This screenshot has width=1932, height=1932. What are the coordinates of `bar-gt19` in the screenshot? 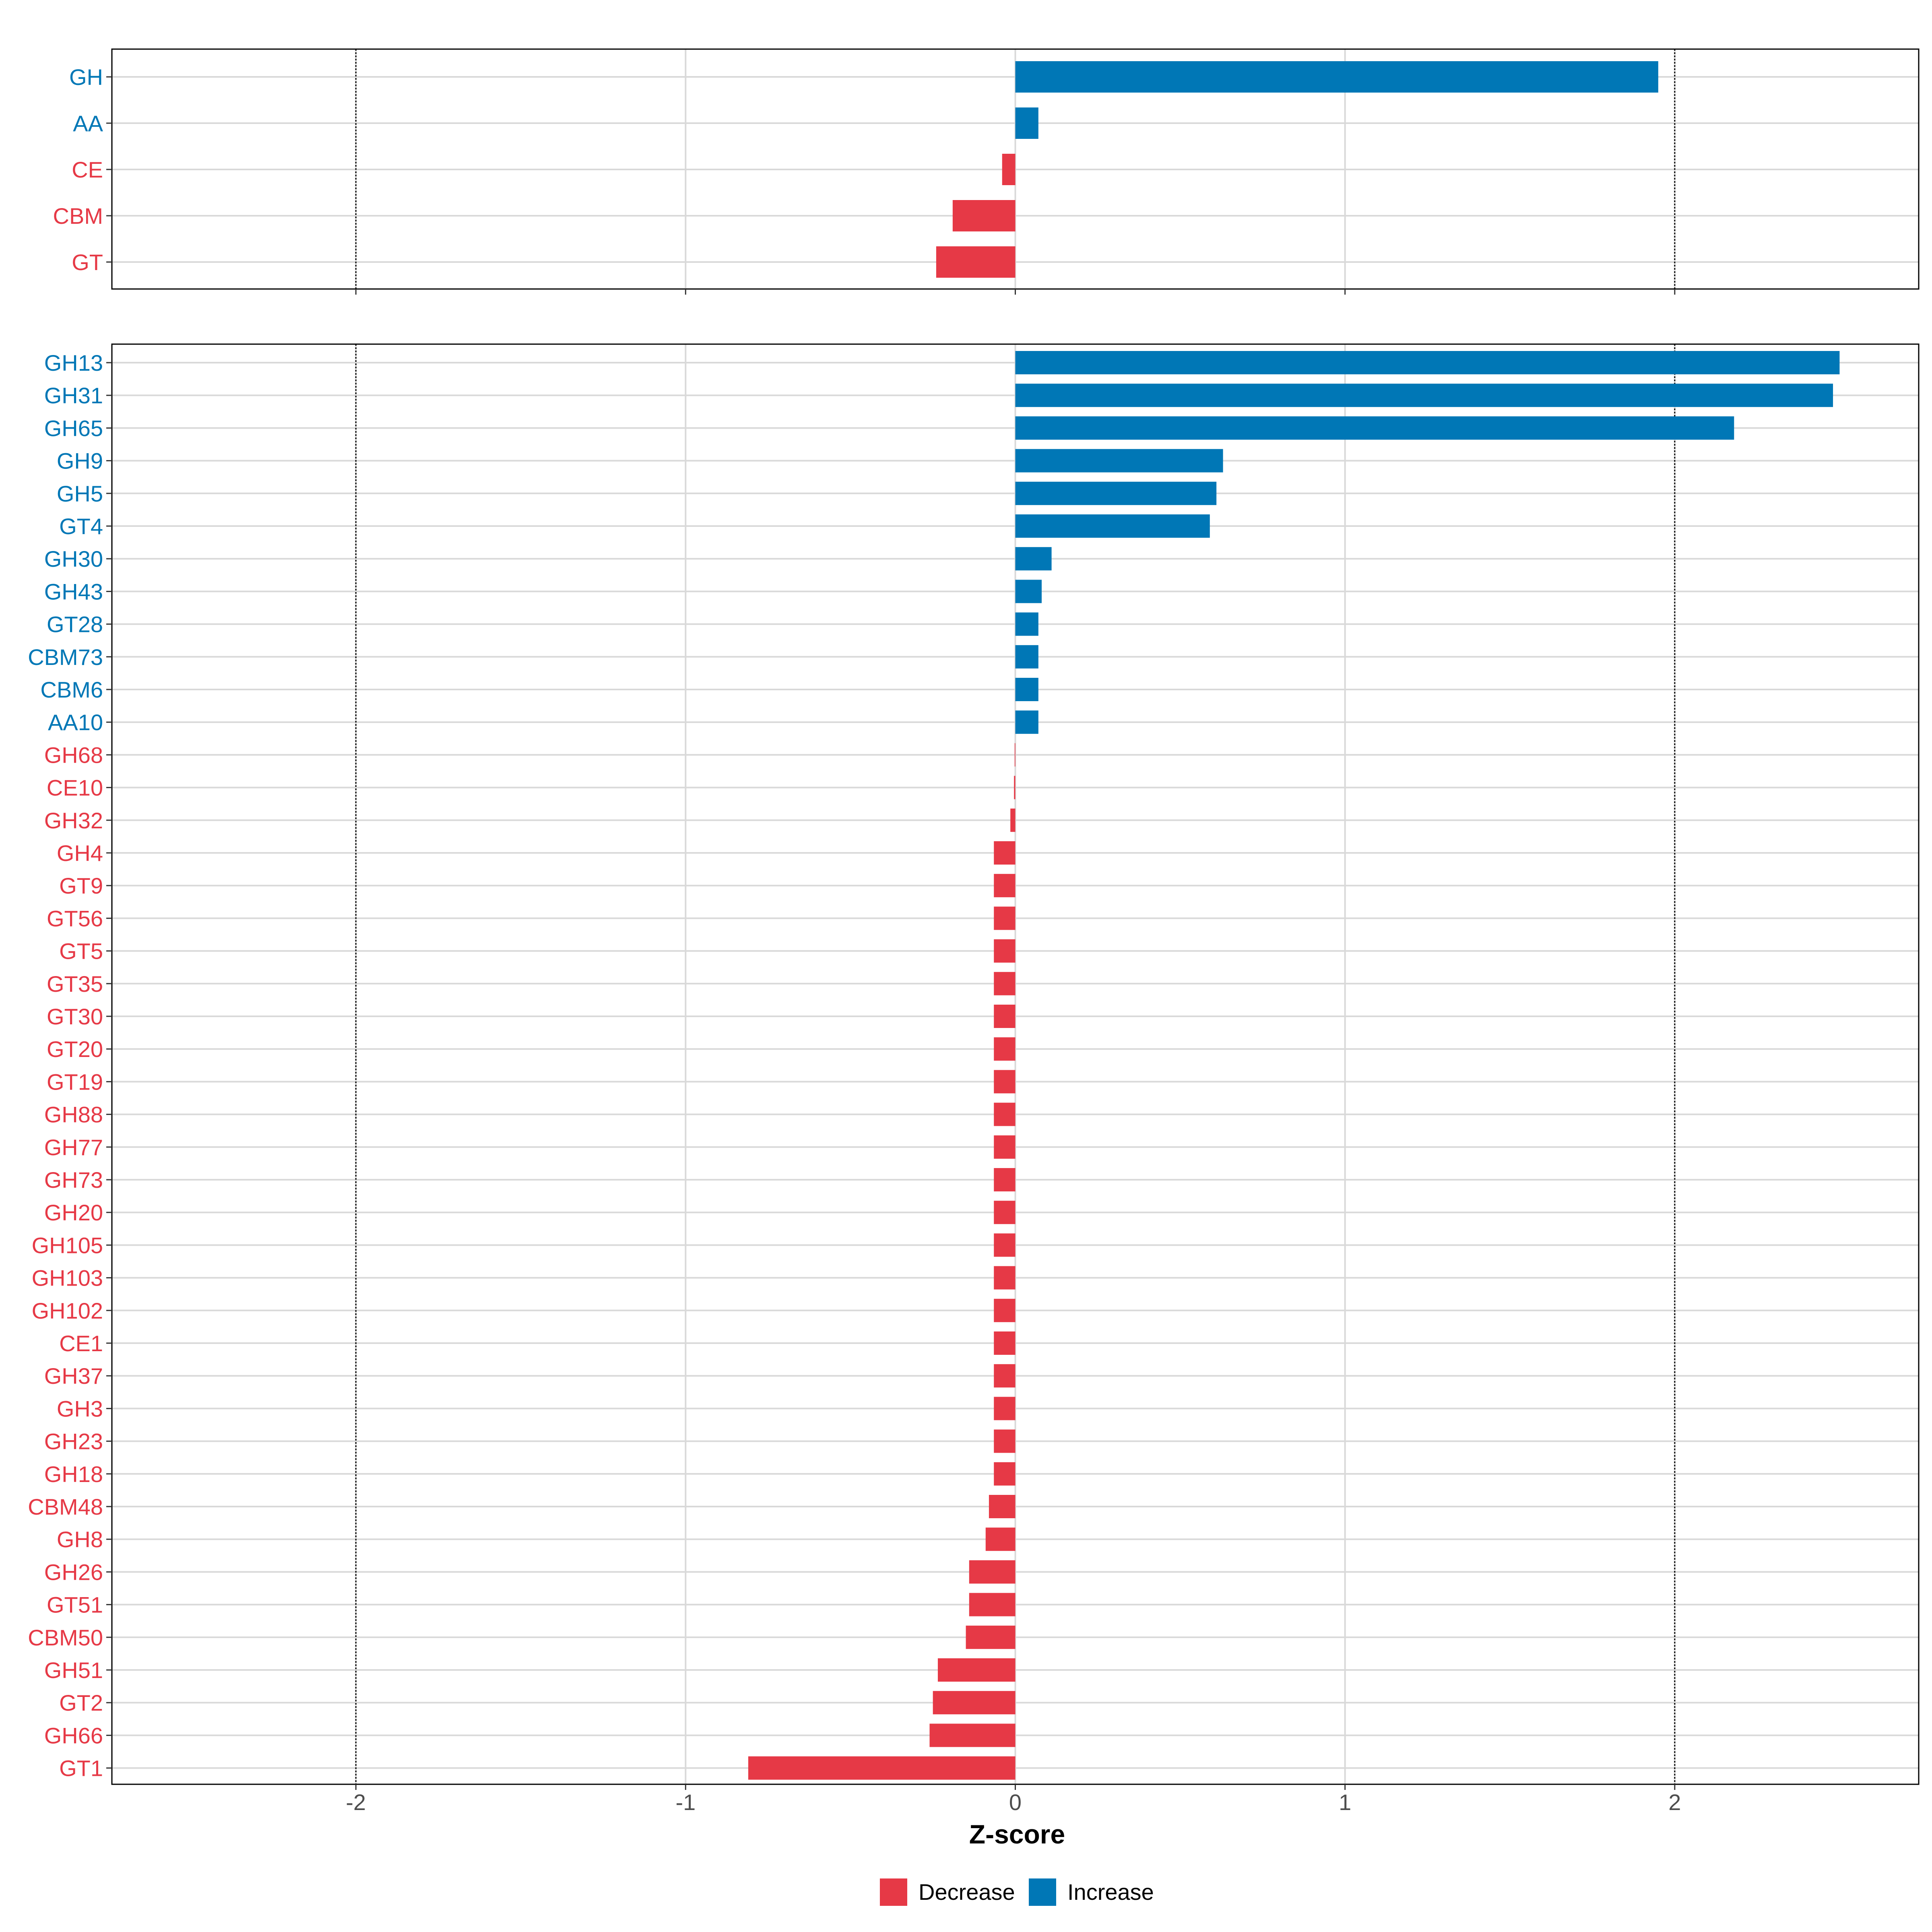 It's located at (1005, 1082).